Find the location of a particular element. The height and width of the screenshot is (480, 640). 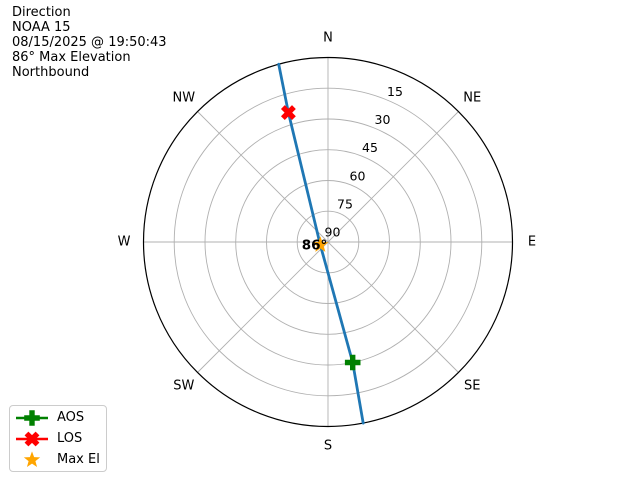

elevation-tick-label-60: 60 is located at coordinates (358, 175).